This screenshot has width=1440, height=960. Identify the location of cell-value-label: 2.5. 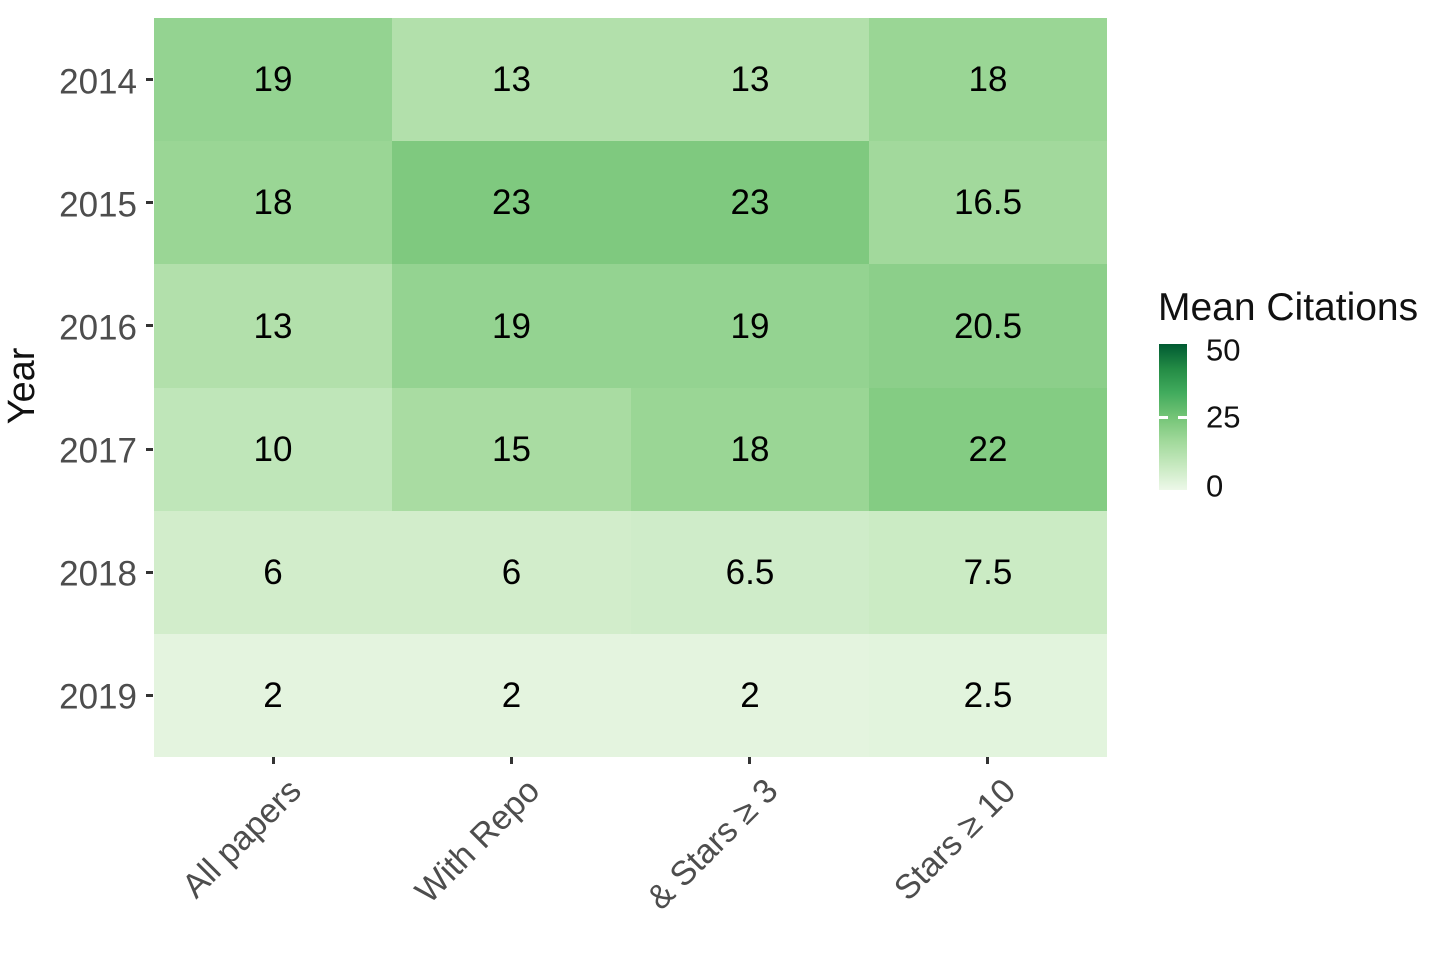
(988, 695).